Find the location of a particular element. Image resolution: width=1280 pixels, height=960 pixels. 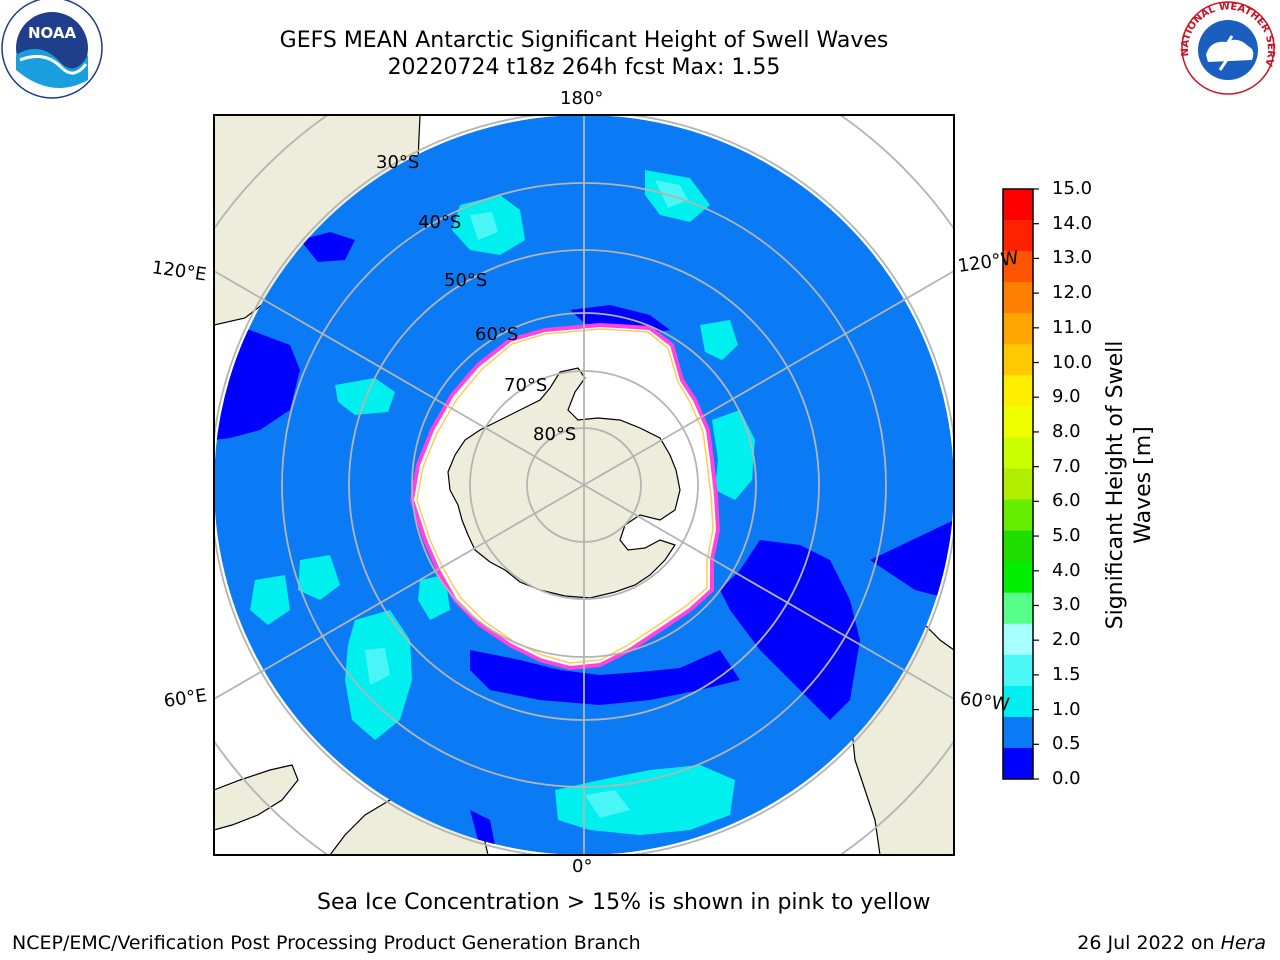

antarctica-land is located at coordinates (564, 483).